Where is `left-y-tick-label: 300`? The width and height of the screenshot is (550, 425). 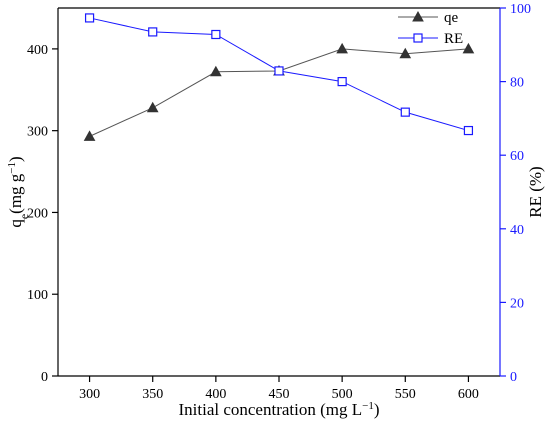
left-y-tick-label: 300 is located at coordinates (37, 132).